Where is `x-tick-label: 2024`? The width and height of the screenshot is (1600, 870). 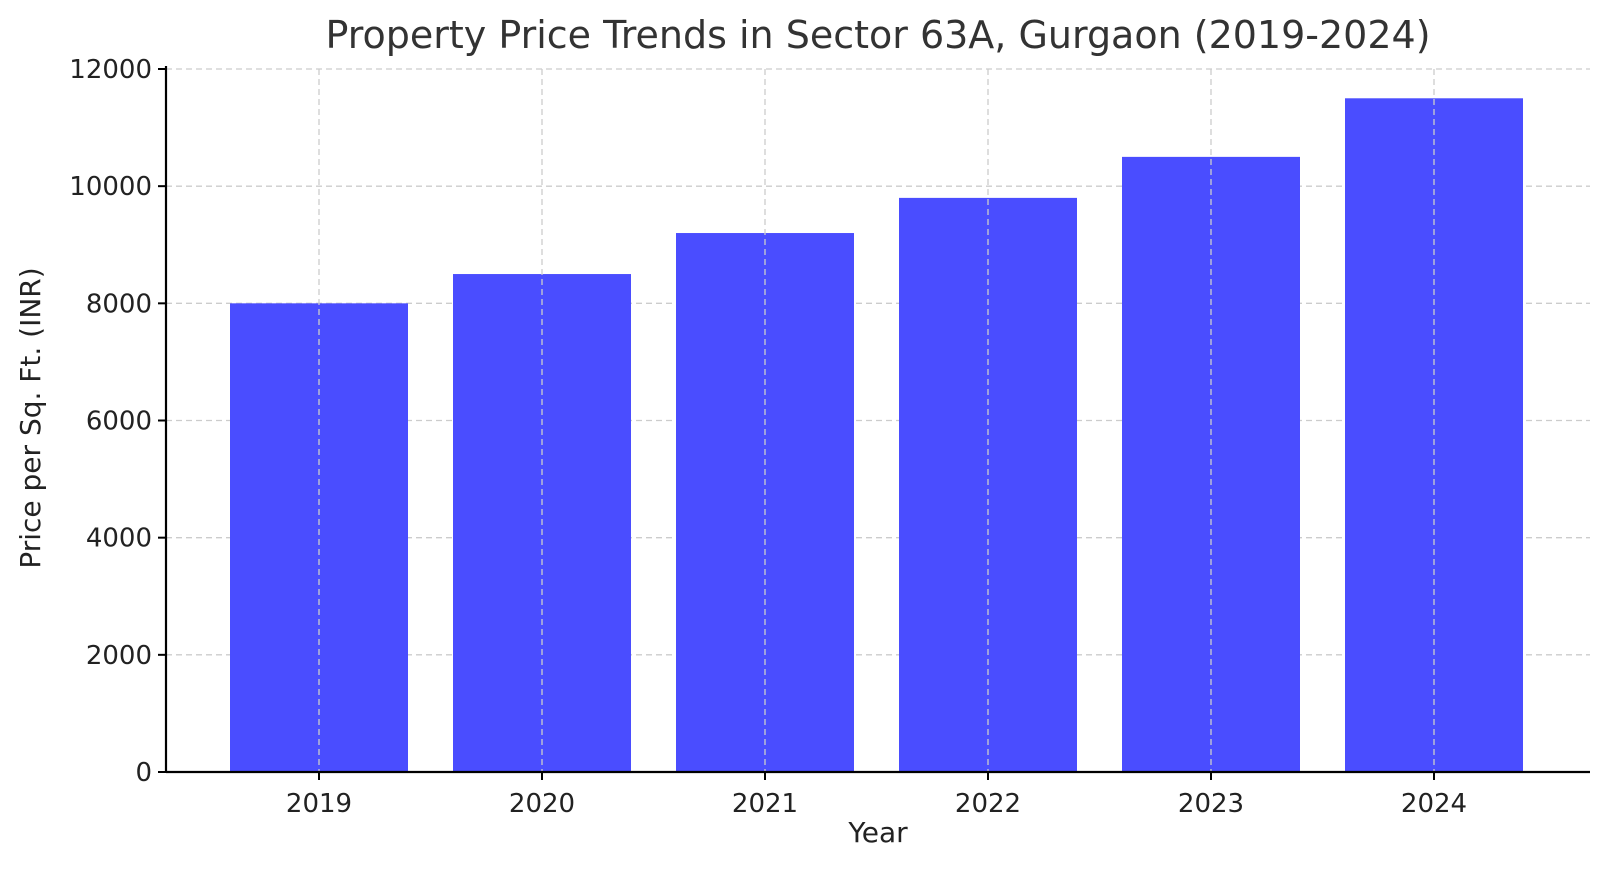 x-tick-label: 2024 is located at coordinates (1434, 804).